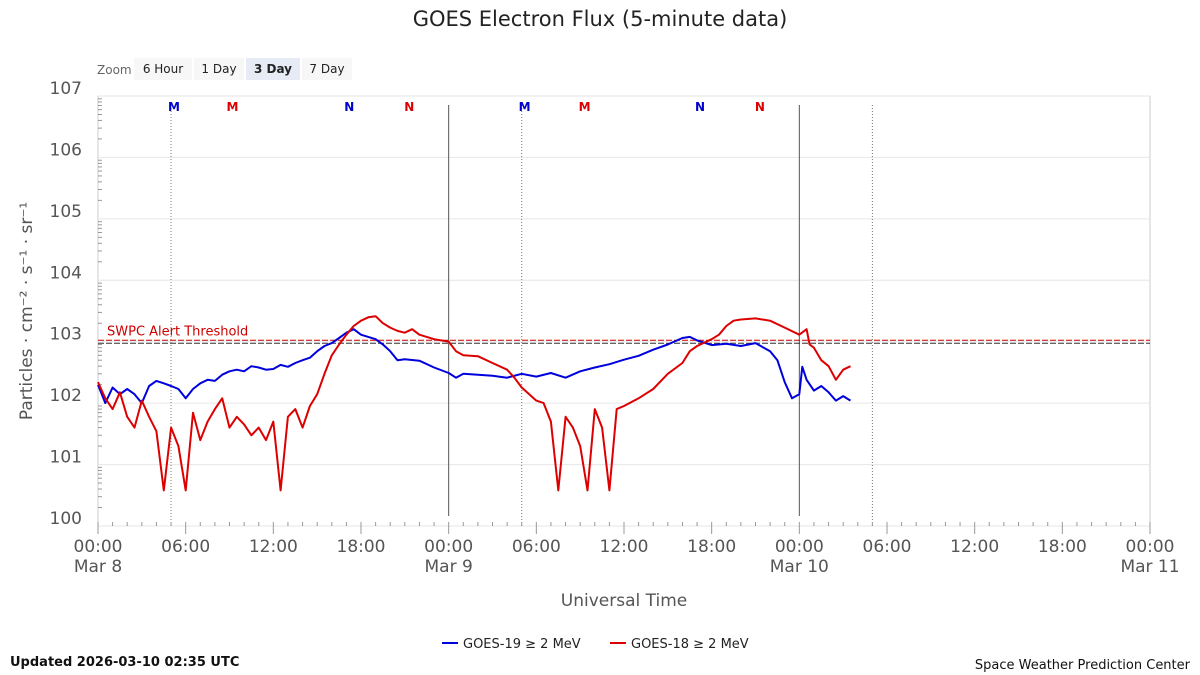 Image resolution: width=1200 pixels, height=675 pixels. I want to click on legend-item-goes-19: GOES-19 ≥ 2 MeV, so click(511, 644).